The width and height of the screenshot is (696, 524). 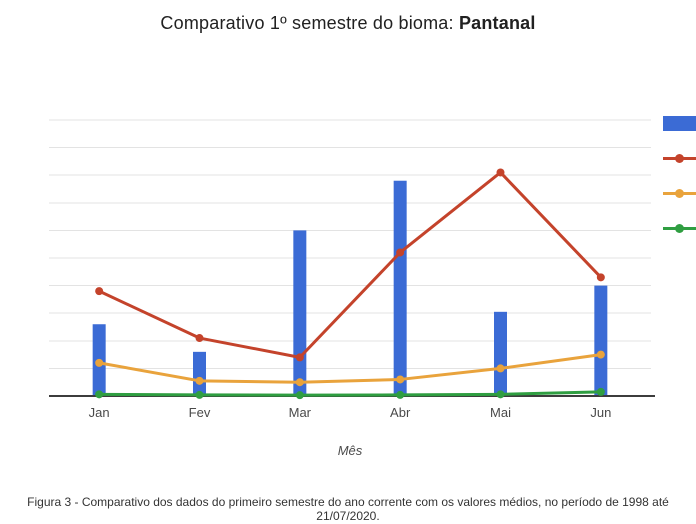 I want to click on bar-Jun, so click(x=601, y=340).